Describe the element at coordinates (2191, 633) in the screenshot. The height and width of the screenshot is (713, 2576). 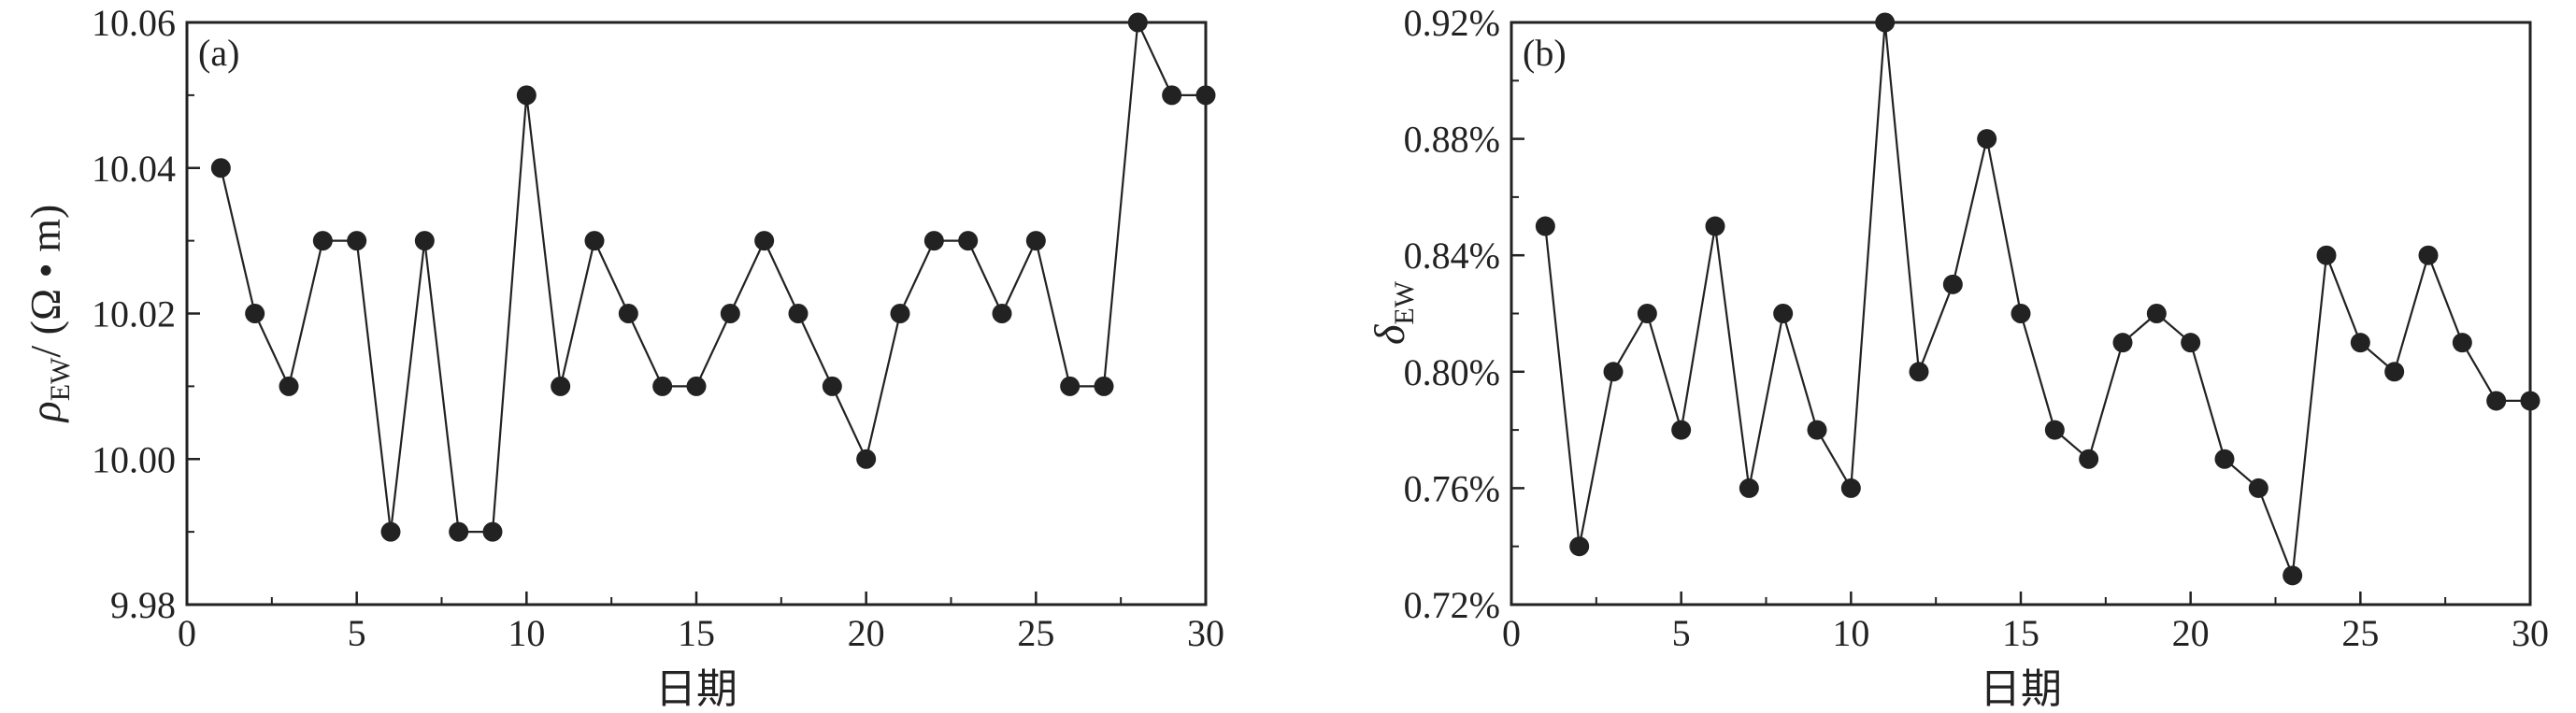
I see `x-tick-label-b: 20` at that location.